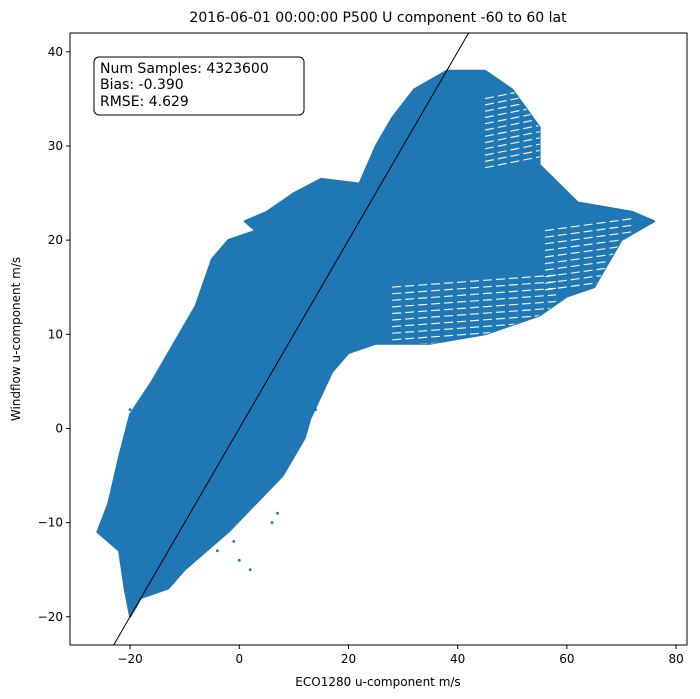 The width and height of the screenshot is (700, 699). What do you see at coordinates (184, 69) in the screenshot?
I see `stats-num-samples: Num Samples: 4323600` at bounding box center [184, 69].